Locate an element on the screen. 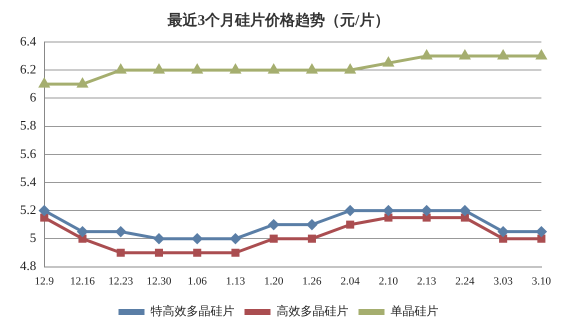 The height and width of the screenshot is (336, 567). y-tick-label: 5.2 is located at coordinates (28, 210).